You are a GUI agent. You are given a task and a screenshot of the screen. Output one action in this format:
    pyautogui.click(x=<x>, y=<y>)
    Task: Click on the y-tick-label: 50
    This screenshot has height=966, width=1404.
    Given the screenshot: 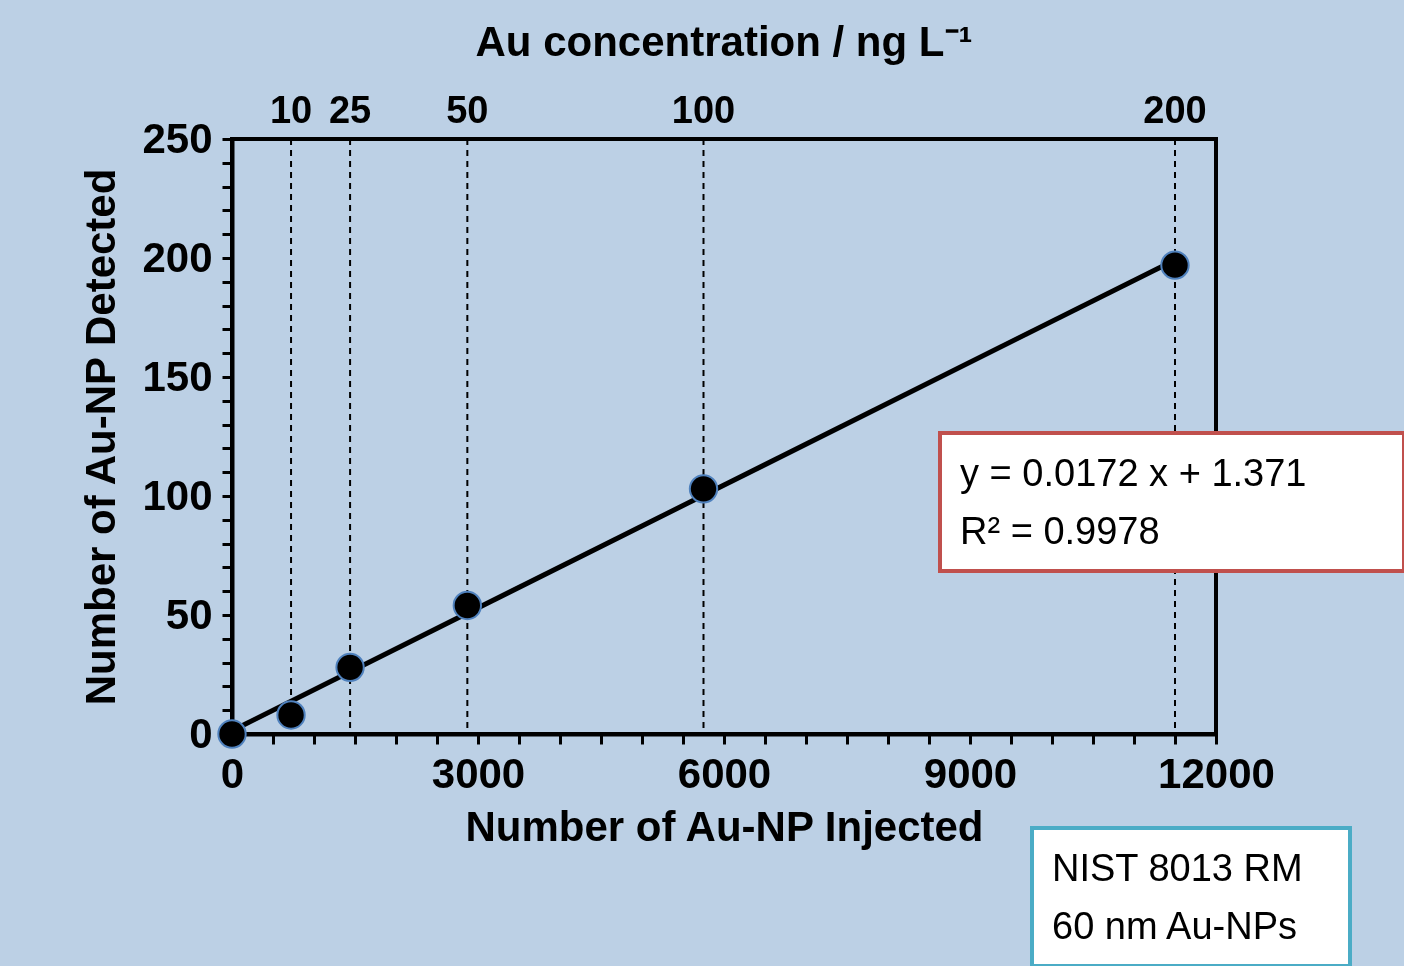 What is the action you would take?
    pyautogui.click(x=189, y=614)
    